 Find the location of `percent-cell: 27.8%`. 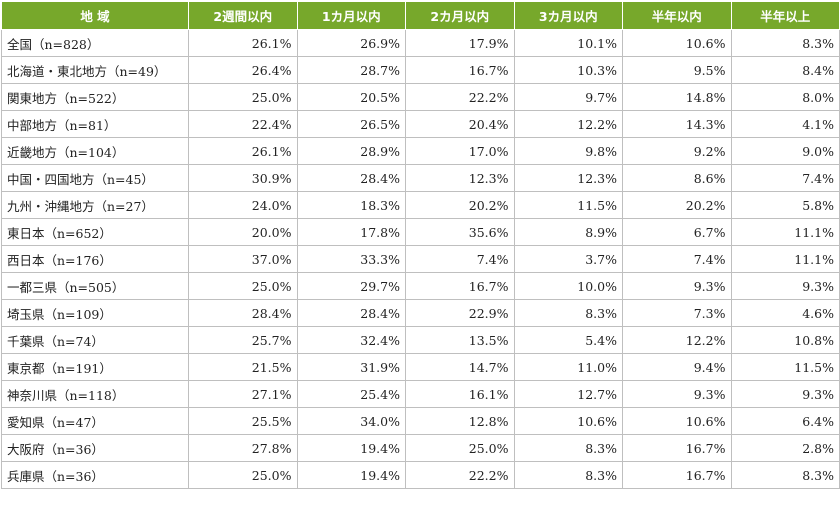

percent-cell: 27.8% is located at coordinates (243, 448).